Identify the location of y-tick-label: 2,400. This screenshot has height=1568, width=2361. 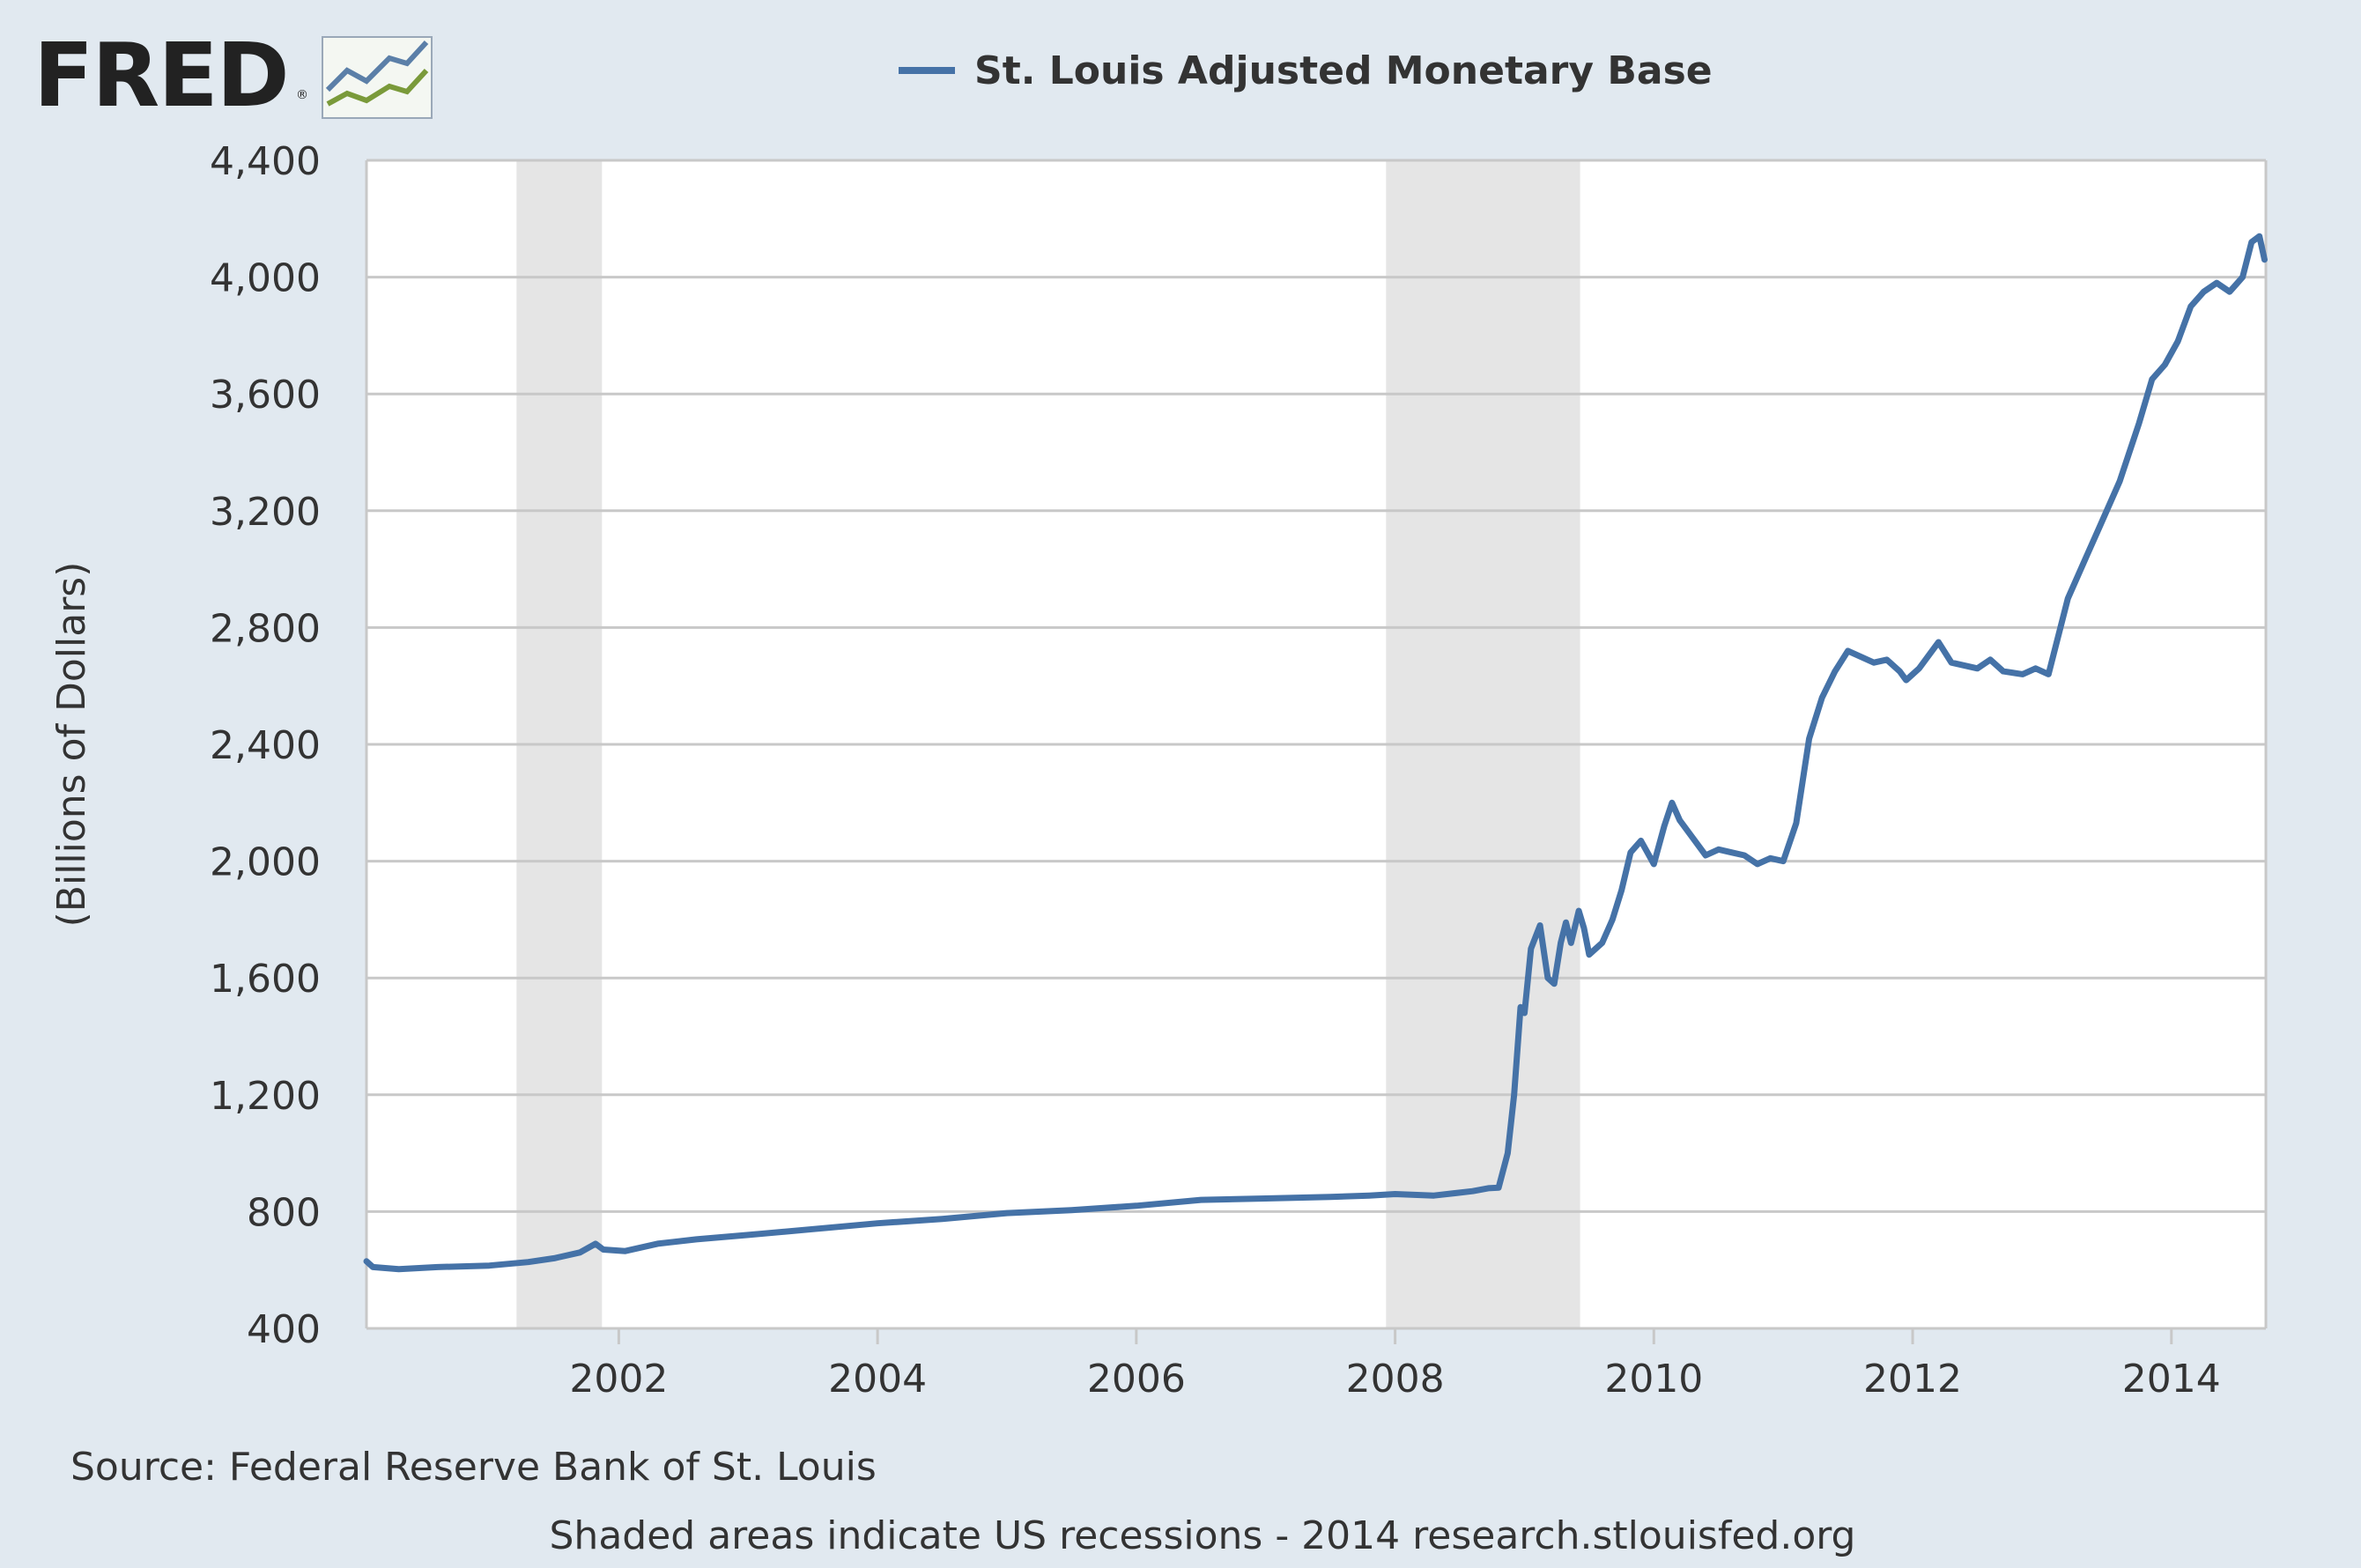
(265, 745).